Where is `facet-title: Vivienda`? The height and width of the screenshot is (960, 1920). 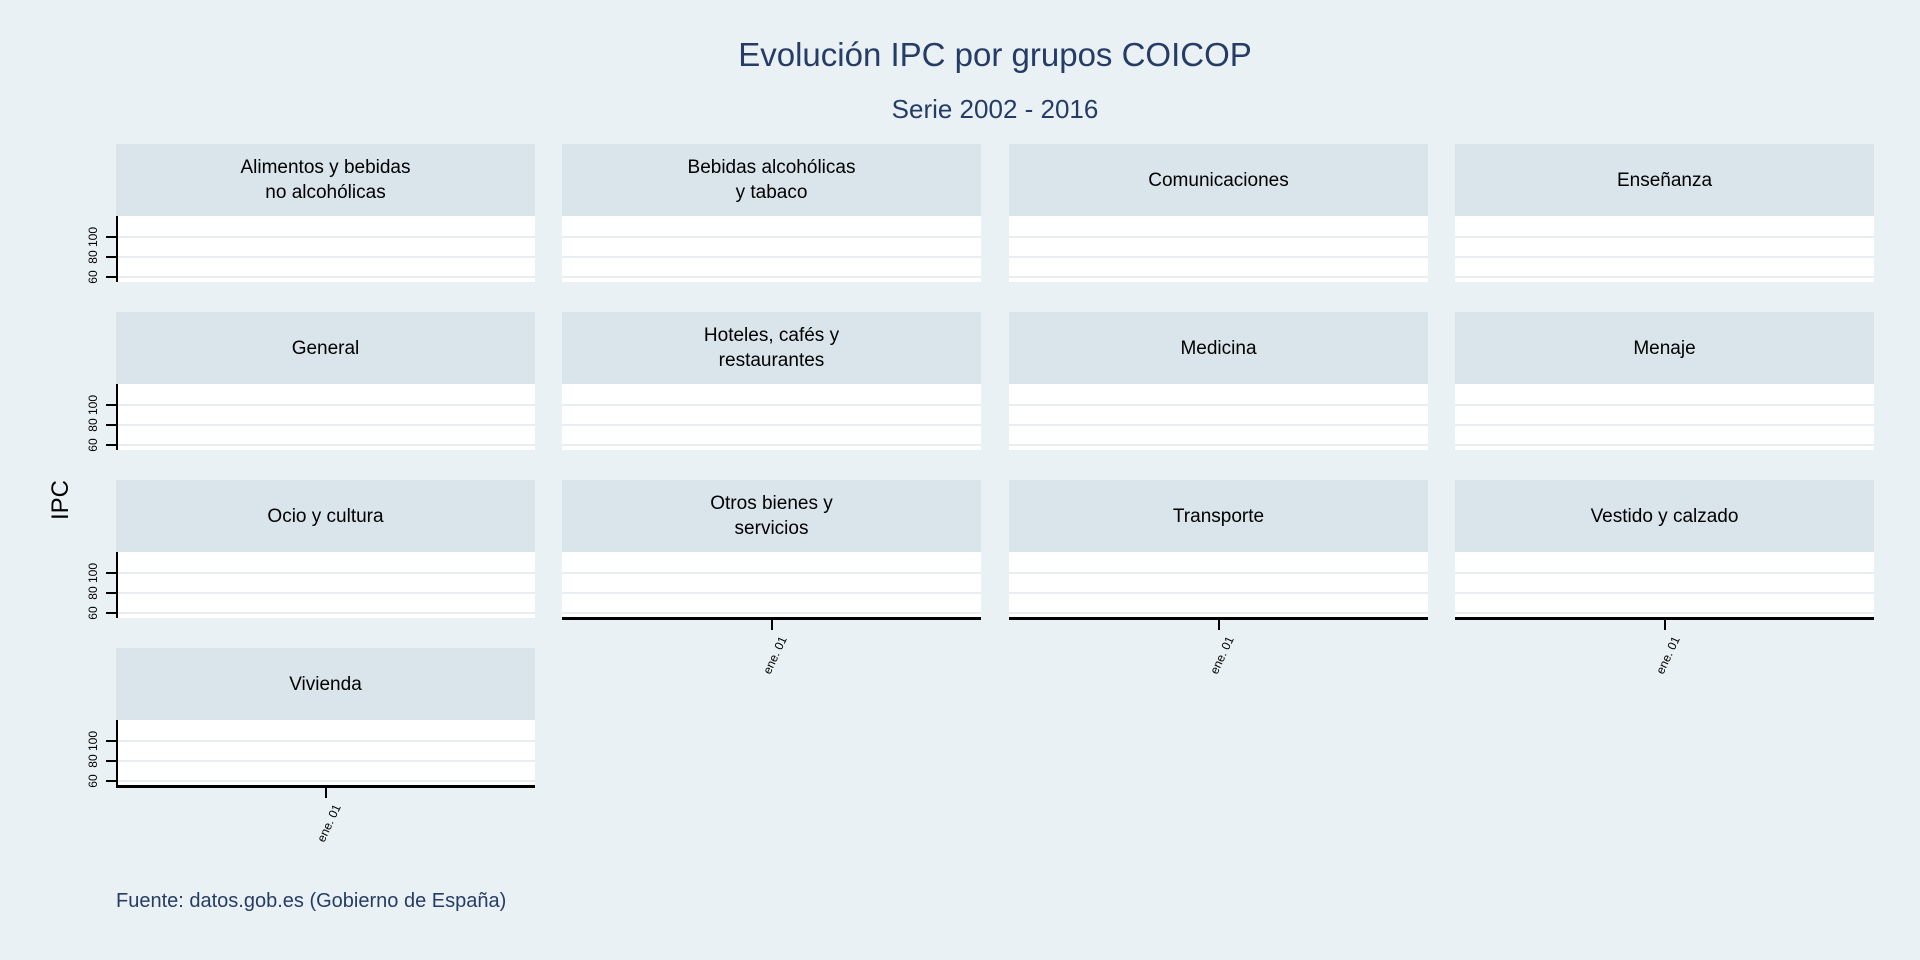
facet-title: Vivienda is located at coordinates (325, 684).